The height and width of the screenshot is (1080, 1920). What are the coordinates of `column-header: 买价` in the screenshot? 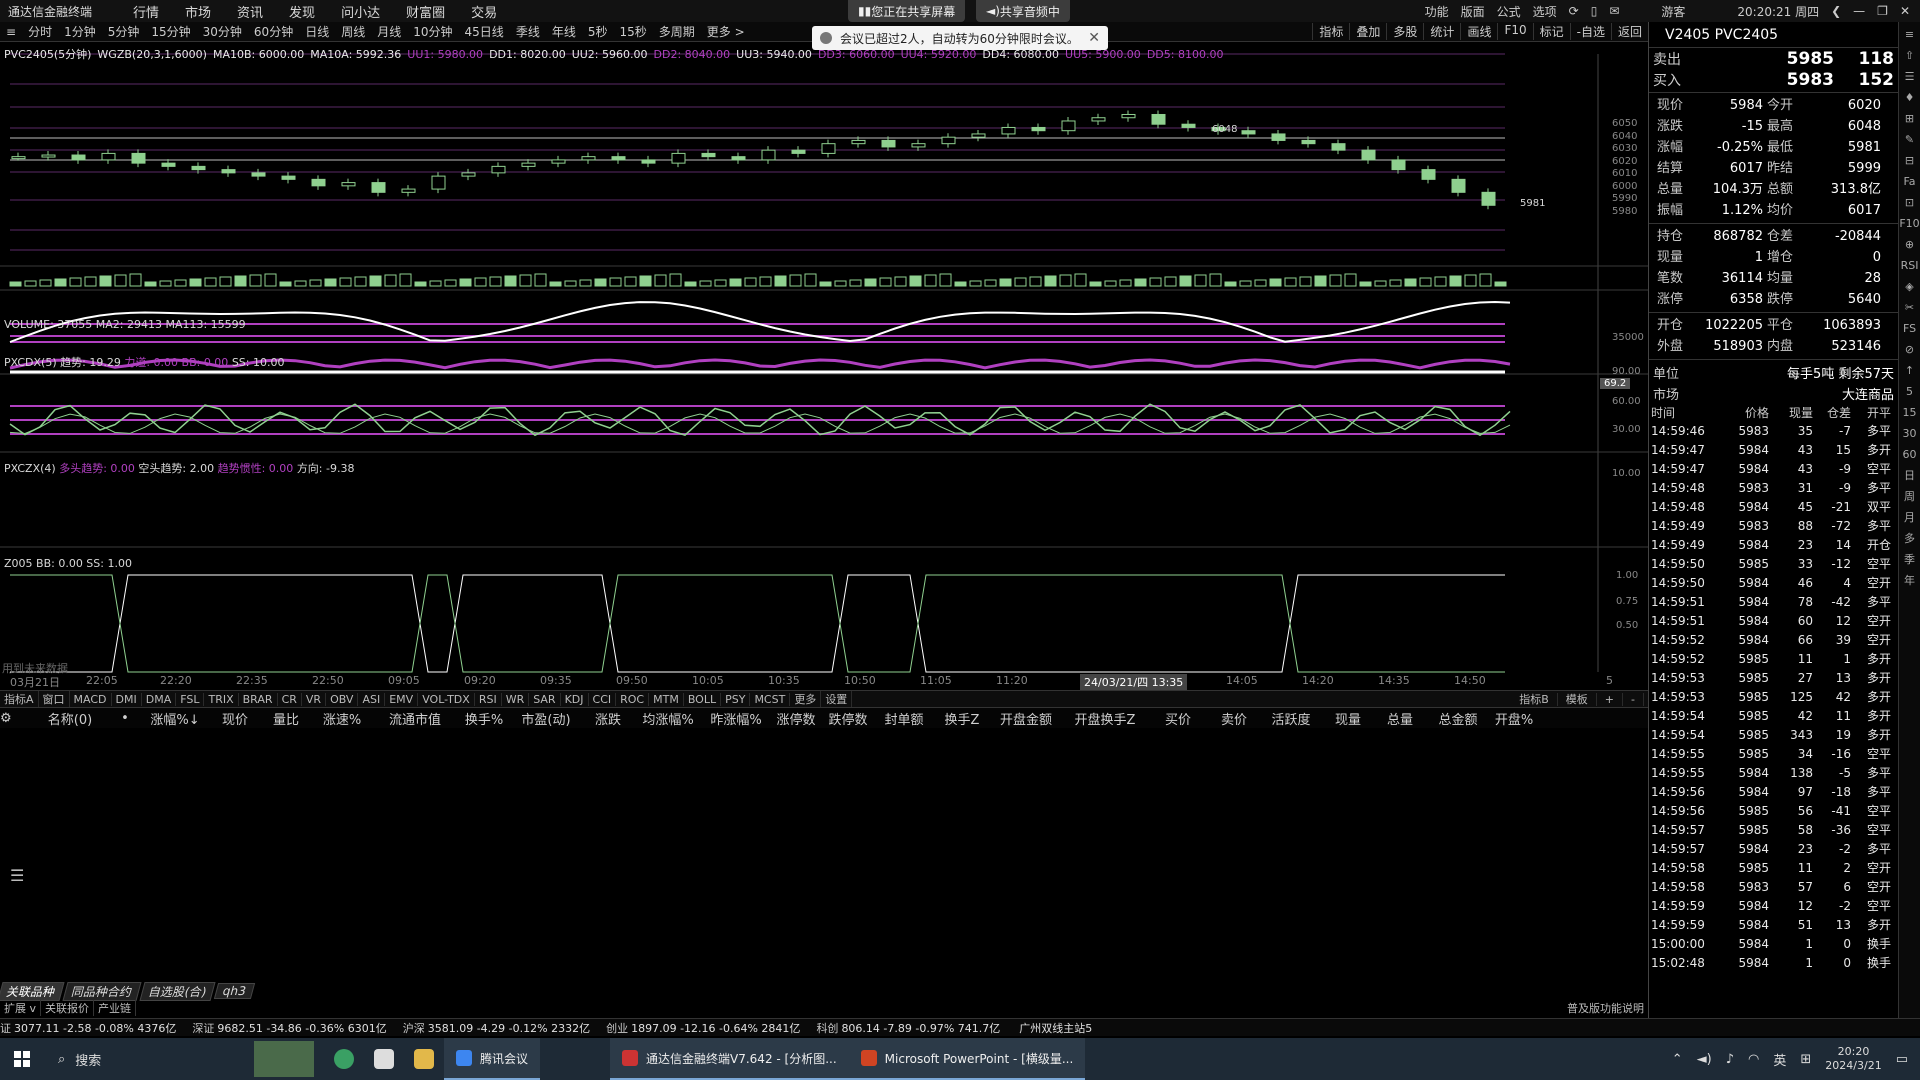 It's located at (1177, 720).